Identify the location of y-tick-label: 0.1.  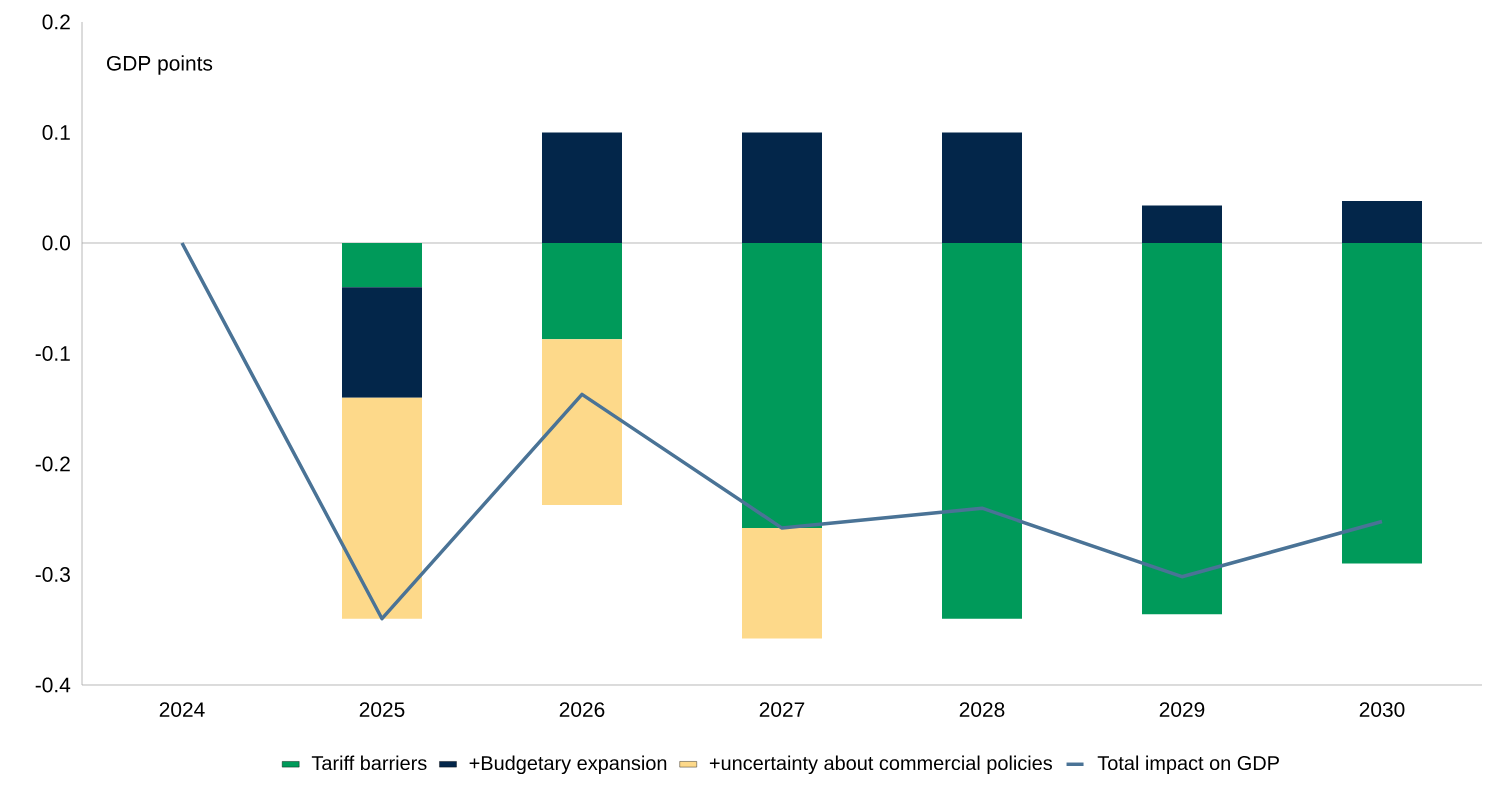
(56, 132).